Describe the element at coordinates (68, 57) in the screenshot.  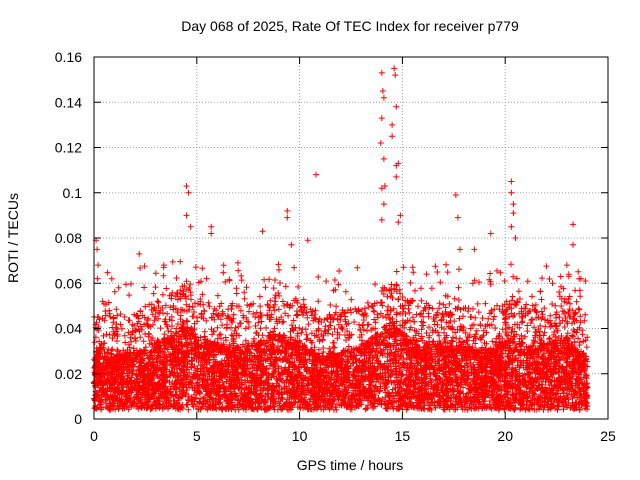
I see `y-tick-label-8: 0.16` at that location.